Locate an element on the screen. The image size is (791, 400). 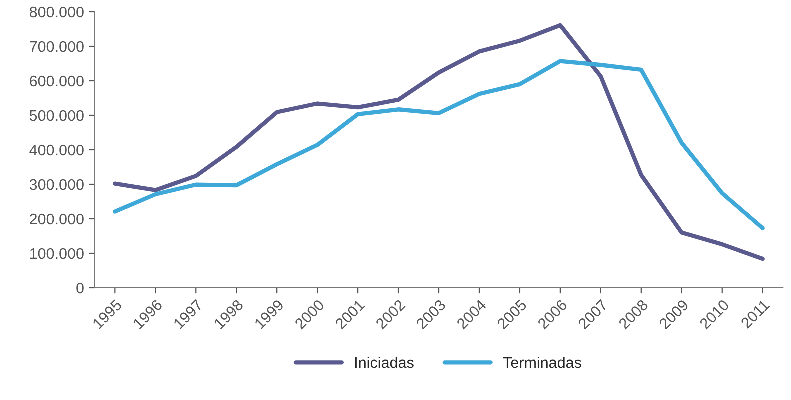
y-tick-label: 400.000 is located at coordinates (57, 150).